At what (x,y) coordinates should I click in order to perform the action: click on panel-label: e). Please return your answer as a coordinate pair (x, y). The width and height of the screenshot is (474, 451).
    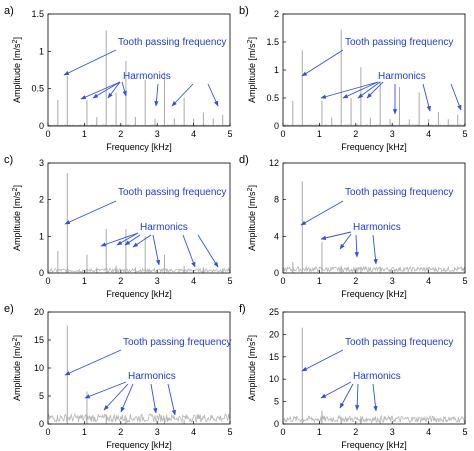
    Looking at the image, I should click on (9, 309).